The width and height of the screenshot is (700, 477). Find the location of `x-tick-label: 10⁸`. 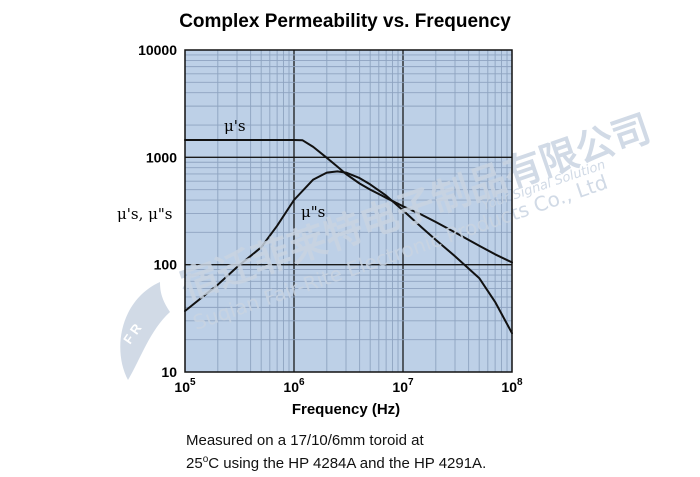

x-tick-label: 10⁸ is located at coordinates (512, 386).